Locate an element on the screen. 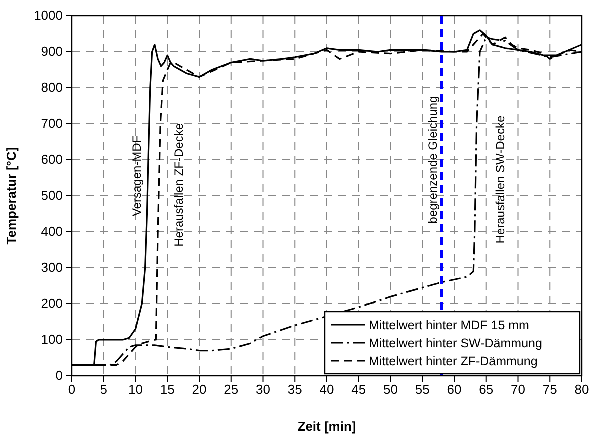 This screenshot has width=594, height=441. x-axis-title: Zeit [min] is located at coordinates (327, 426).